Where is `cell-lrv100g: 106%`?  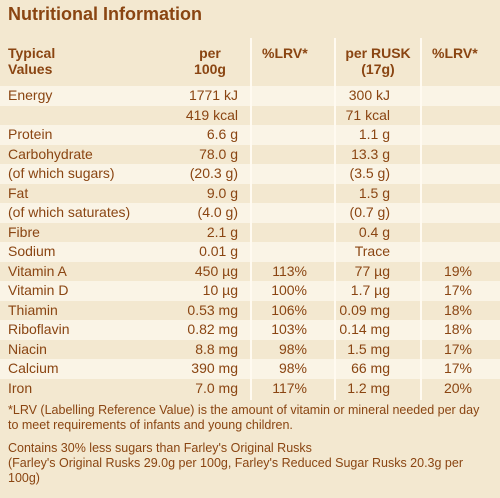
cell-lrv100g: 106% is located at coordinates (289, 309).